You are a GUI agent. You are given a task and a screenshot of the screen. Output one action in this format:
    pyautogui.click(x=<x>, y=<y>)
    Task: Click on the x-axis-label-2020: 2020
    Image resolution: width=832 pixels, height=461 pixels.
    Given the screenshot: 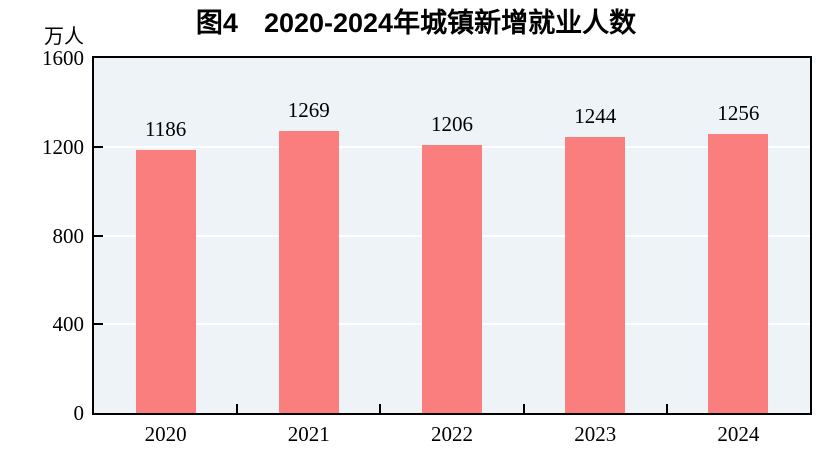 What is the action you would take?
    pyautogui.click(x=165, y=434)
    